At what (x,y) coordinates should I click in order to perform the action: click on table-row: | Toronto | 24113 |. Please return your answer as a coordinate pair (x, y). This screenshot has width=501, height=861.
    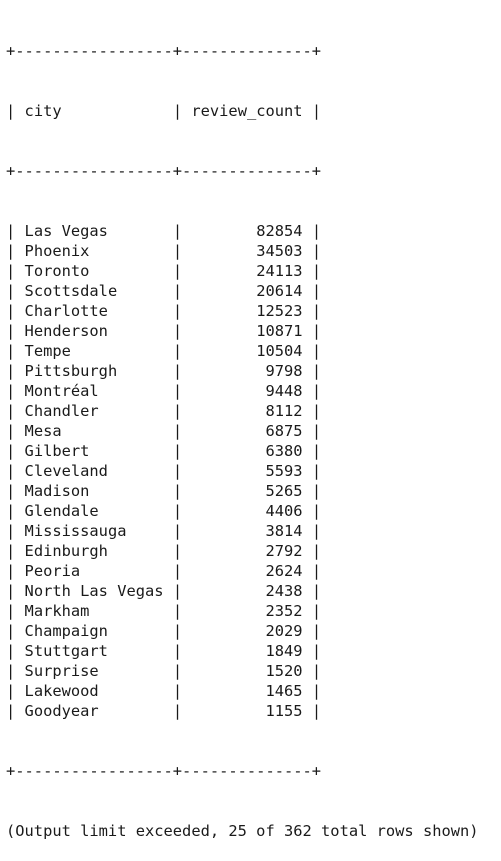
    Looking at the image, I should click on (164, 271).